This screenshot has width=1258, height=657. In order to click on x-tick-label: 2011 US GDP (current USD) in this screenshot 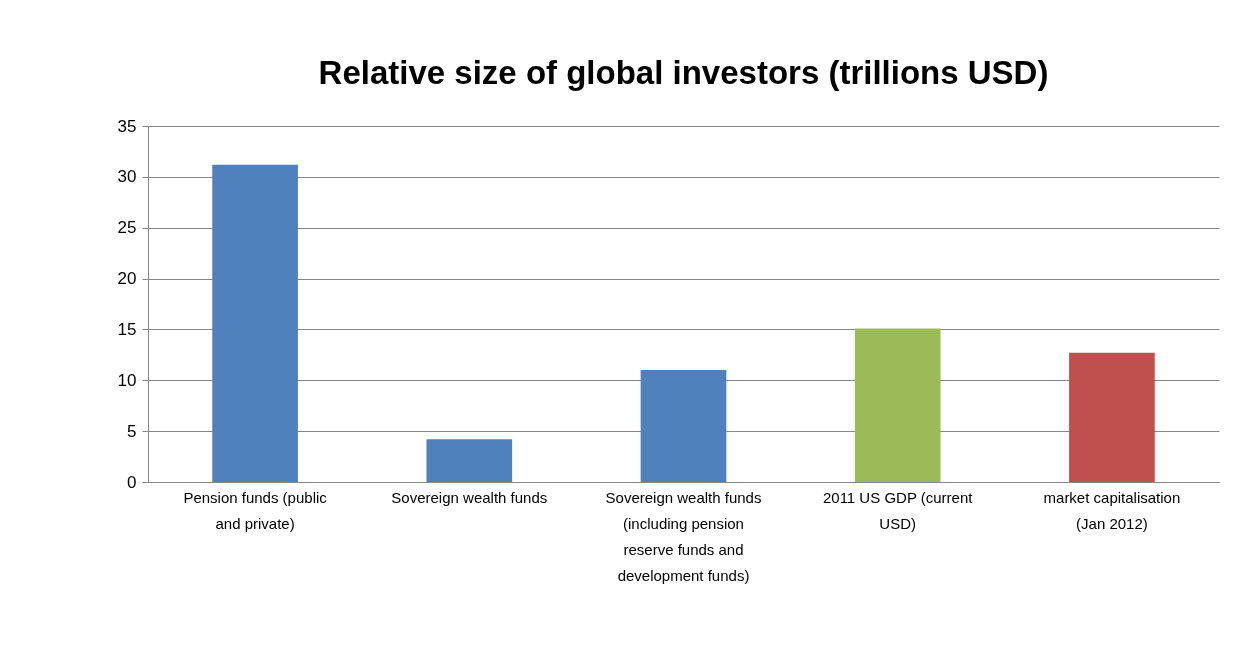, I will do `click(898, 510)`.